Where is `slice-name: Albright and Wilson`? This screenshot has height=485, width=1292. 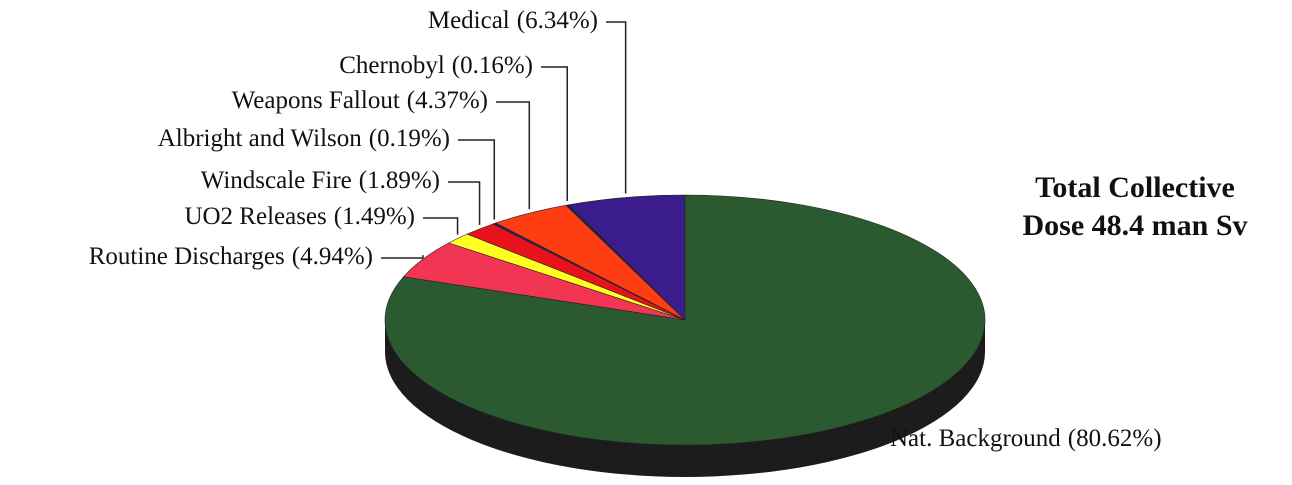 slice-name: Albright and Wilson is located at coordinates (260, 138).